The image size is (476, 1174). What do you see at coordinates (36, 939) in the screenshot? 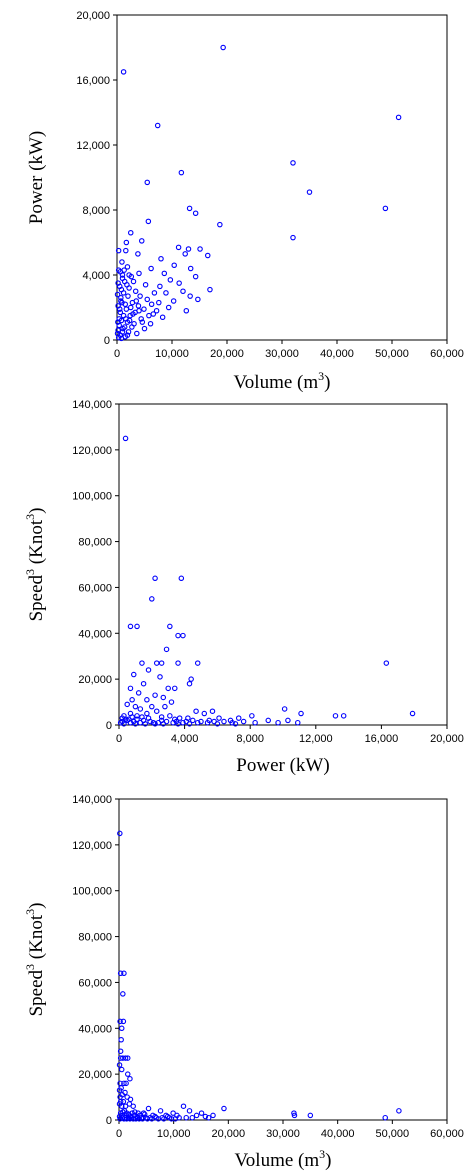
I see `y-axis-title-text: (Knot` at bounding box center [36, 939].